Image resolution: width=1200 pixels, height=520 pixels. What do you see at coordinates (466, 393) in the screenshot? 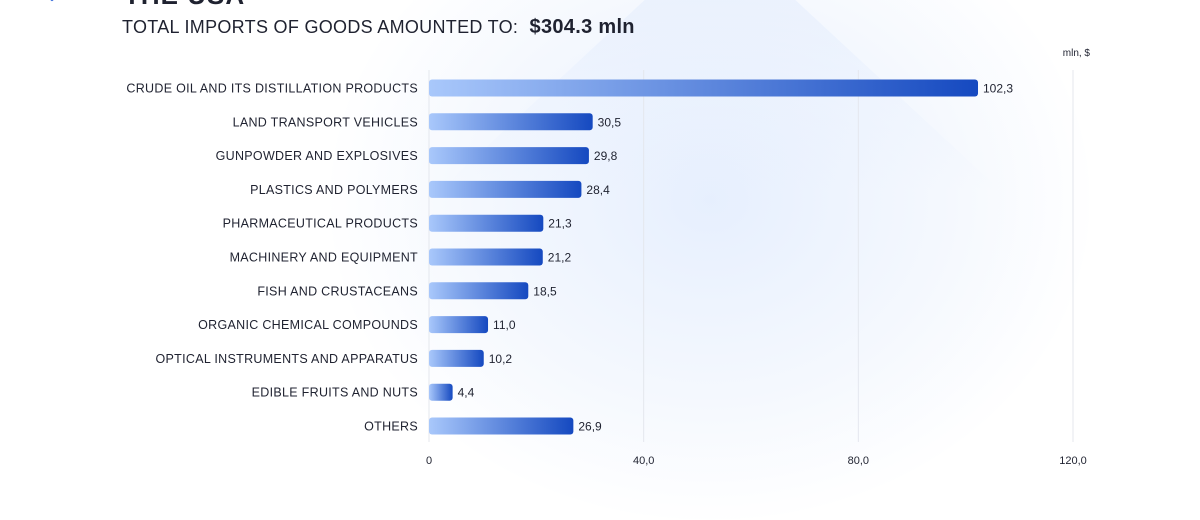
I see `data-label: 4,4` at bounding box center [466, 393].